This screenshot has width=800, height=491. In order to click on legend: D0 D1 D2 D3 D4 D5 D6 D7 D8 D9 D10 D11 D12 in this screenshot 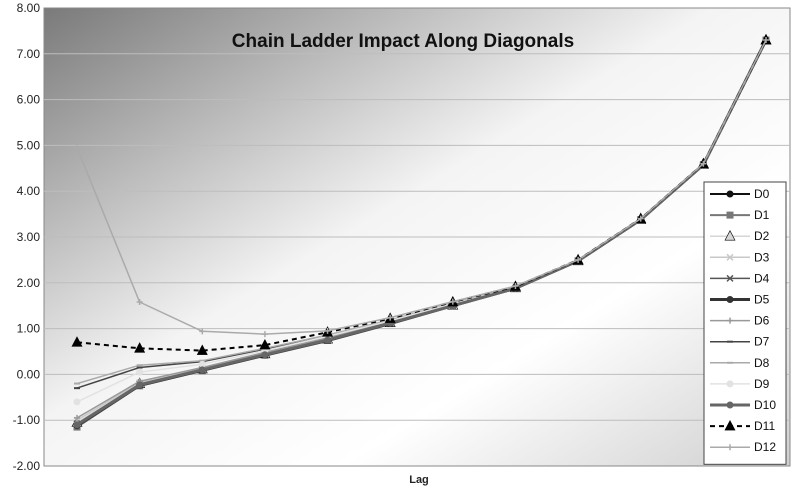, I will do `click(745, 323)`.